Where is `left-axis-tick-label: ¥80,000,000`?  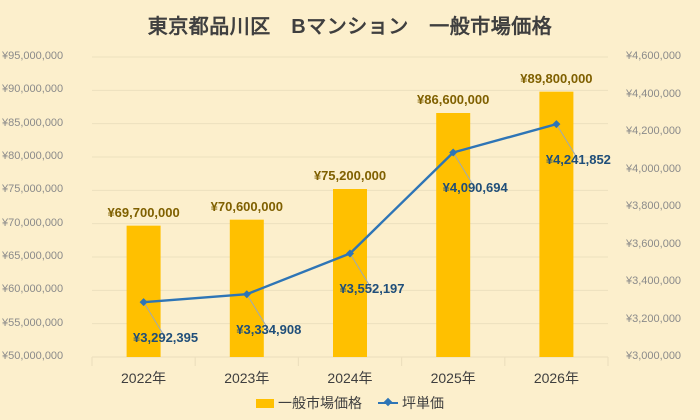
left-axis-tick-label: ¥80,000,000 is located at coordinates (33, 156).